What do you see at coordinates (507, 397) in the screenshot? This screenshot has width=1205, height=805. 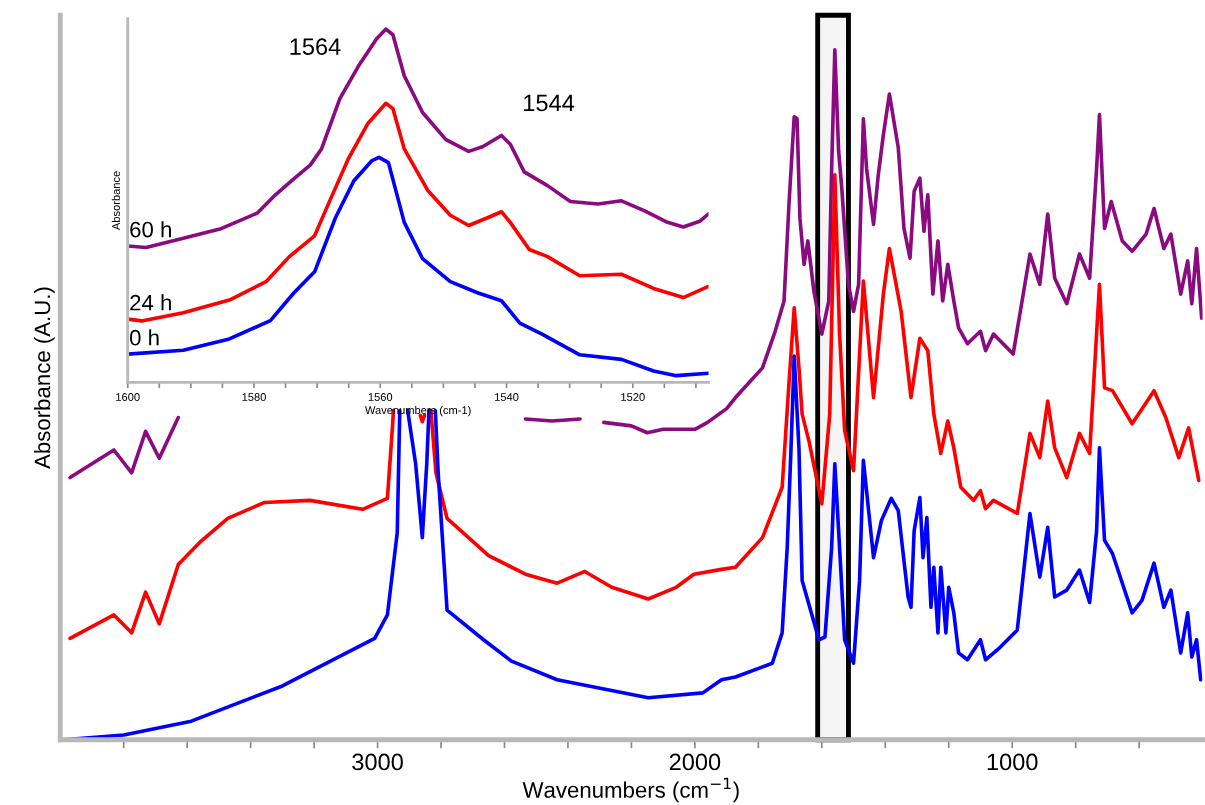 I see `x-tick-label: 1540` at bounding box center [507, 397].